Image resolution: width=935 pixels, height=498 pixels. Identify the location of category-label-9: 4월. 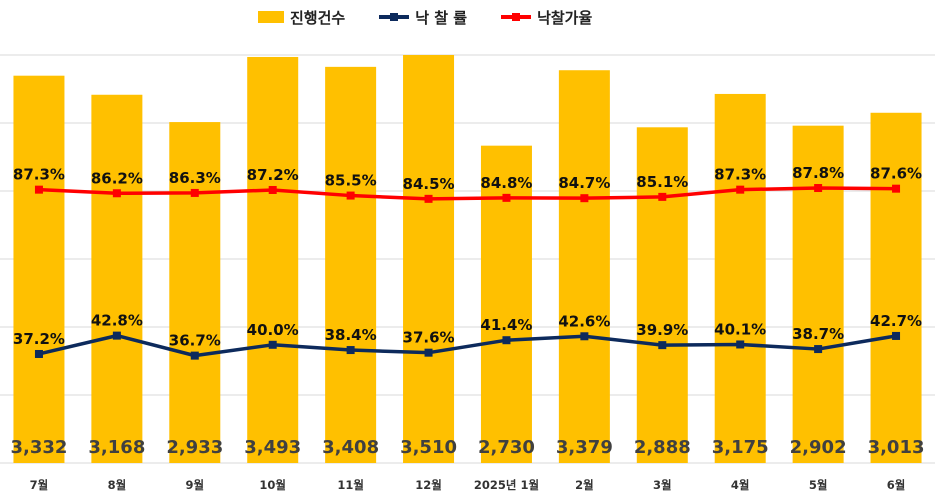
(740, 485).